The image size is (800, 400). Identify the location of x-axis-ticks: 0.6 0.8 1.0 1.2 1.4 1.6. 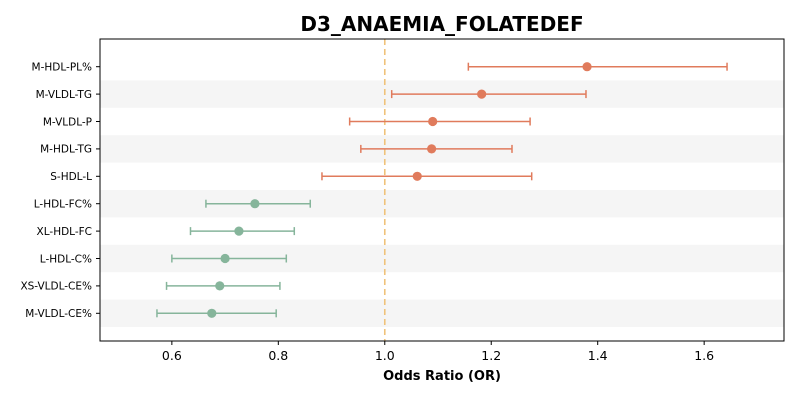
(438, 352).